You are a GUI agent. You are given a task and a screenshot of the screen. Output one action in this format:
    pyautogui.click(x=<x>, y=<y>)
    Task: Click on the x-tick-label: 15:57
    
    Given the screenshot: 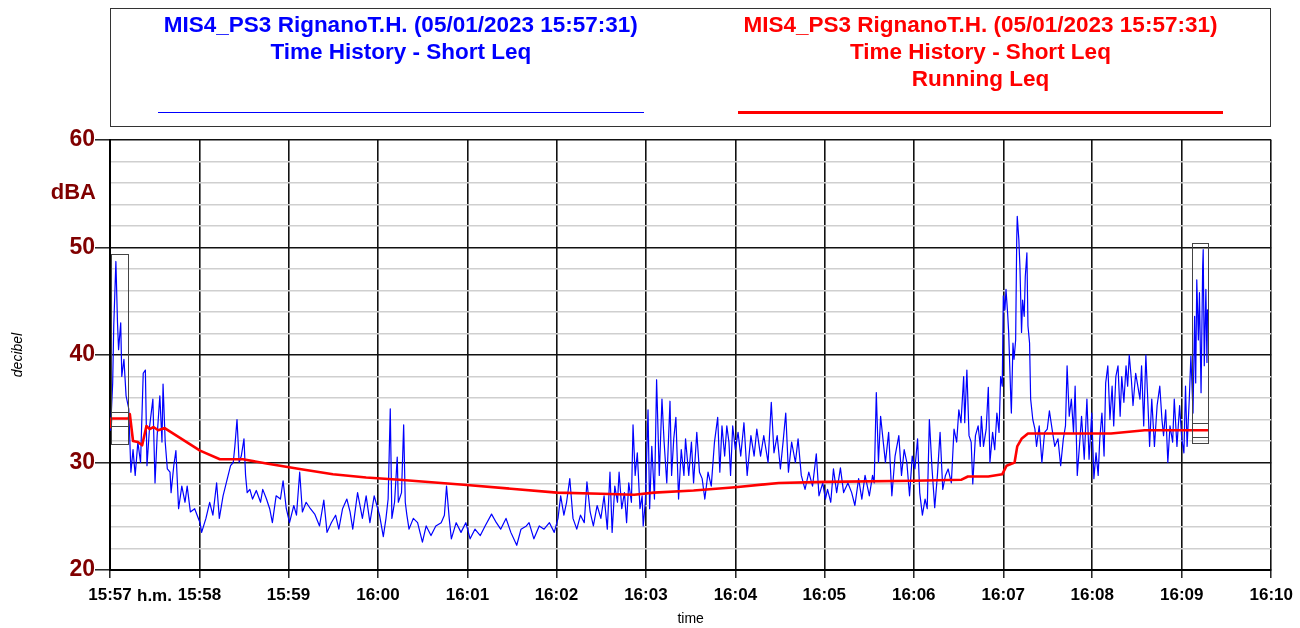 What is the action you would take?
    pyautogui.click(x=110, y=594)
    